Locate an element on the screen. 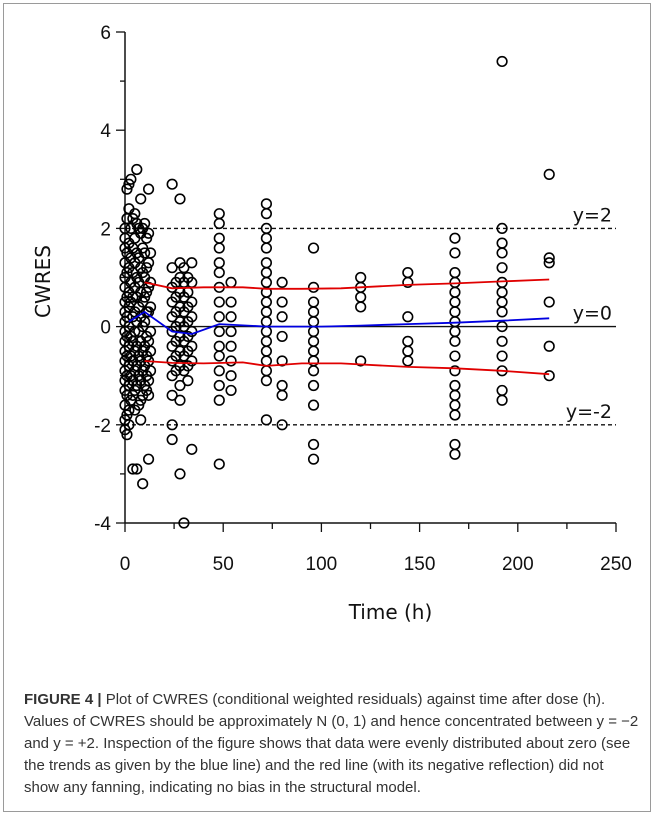  caption-lead: FIGURE 4 | is located at coordinates (63, 699).